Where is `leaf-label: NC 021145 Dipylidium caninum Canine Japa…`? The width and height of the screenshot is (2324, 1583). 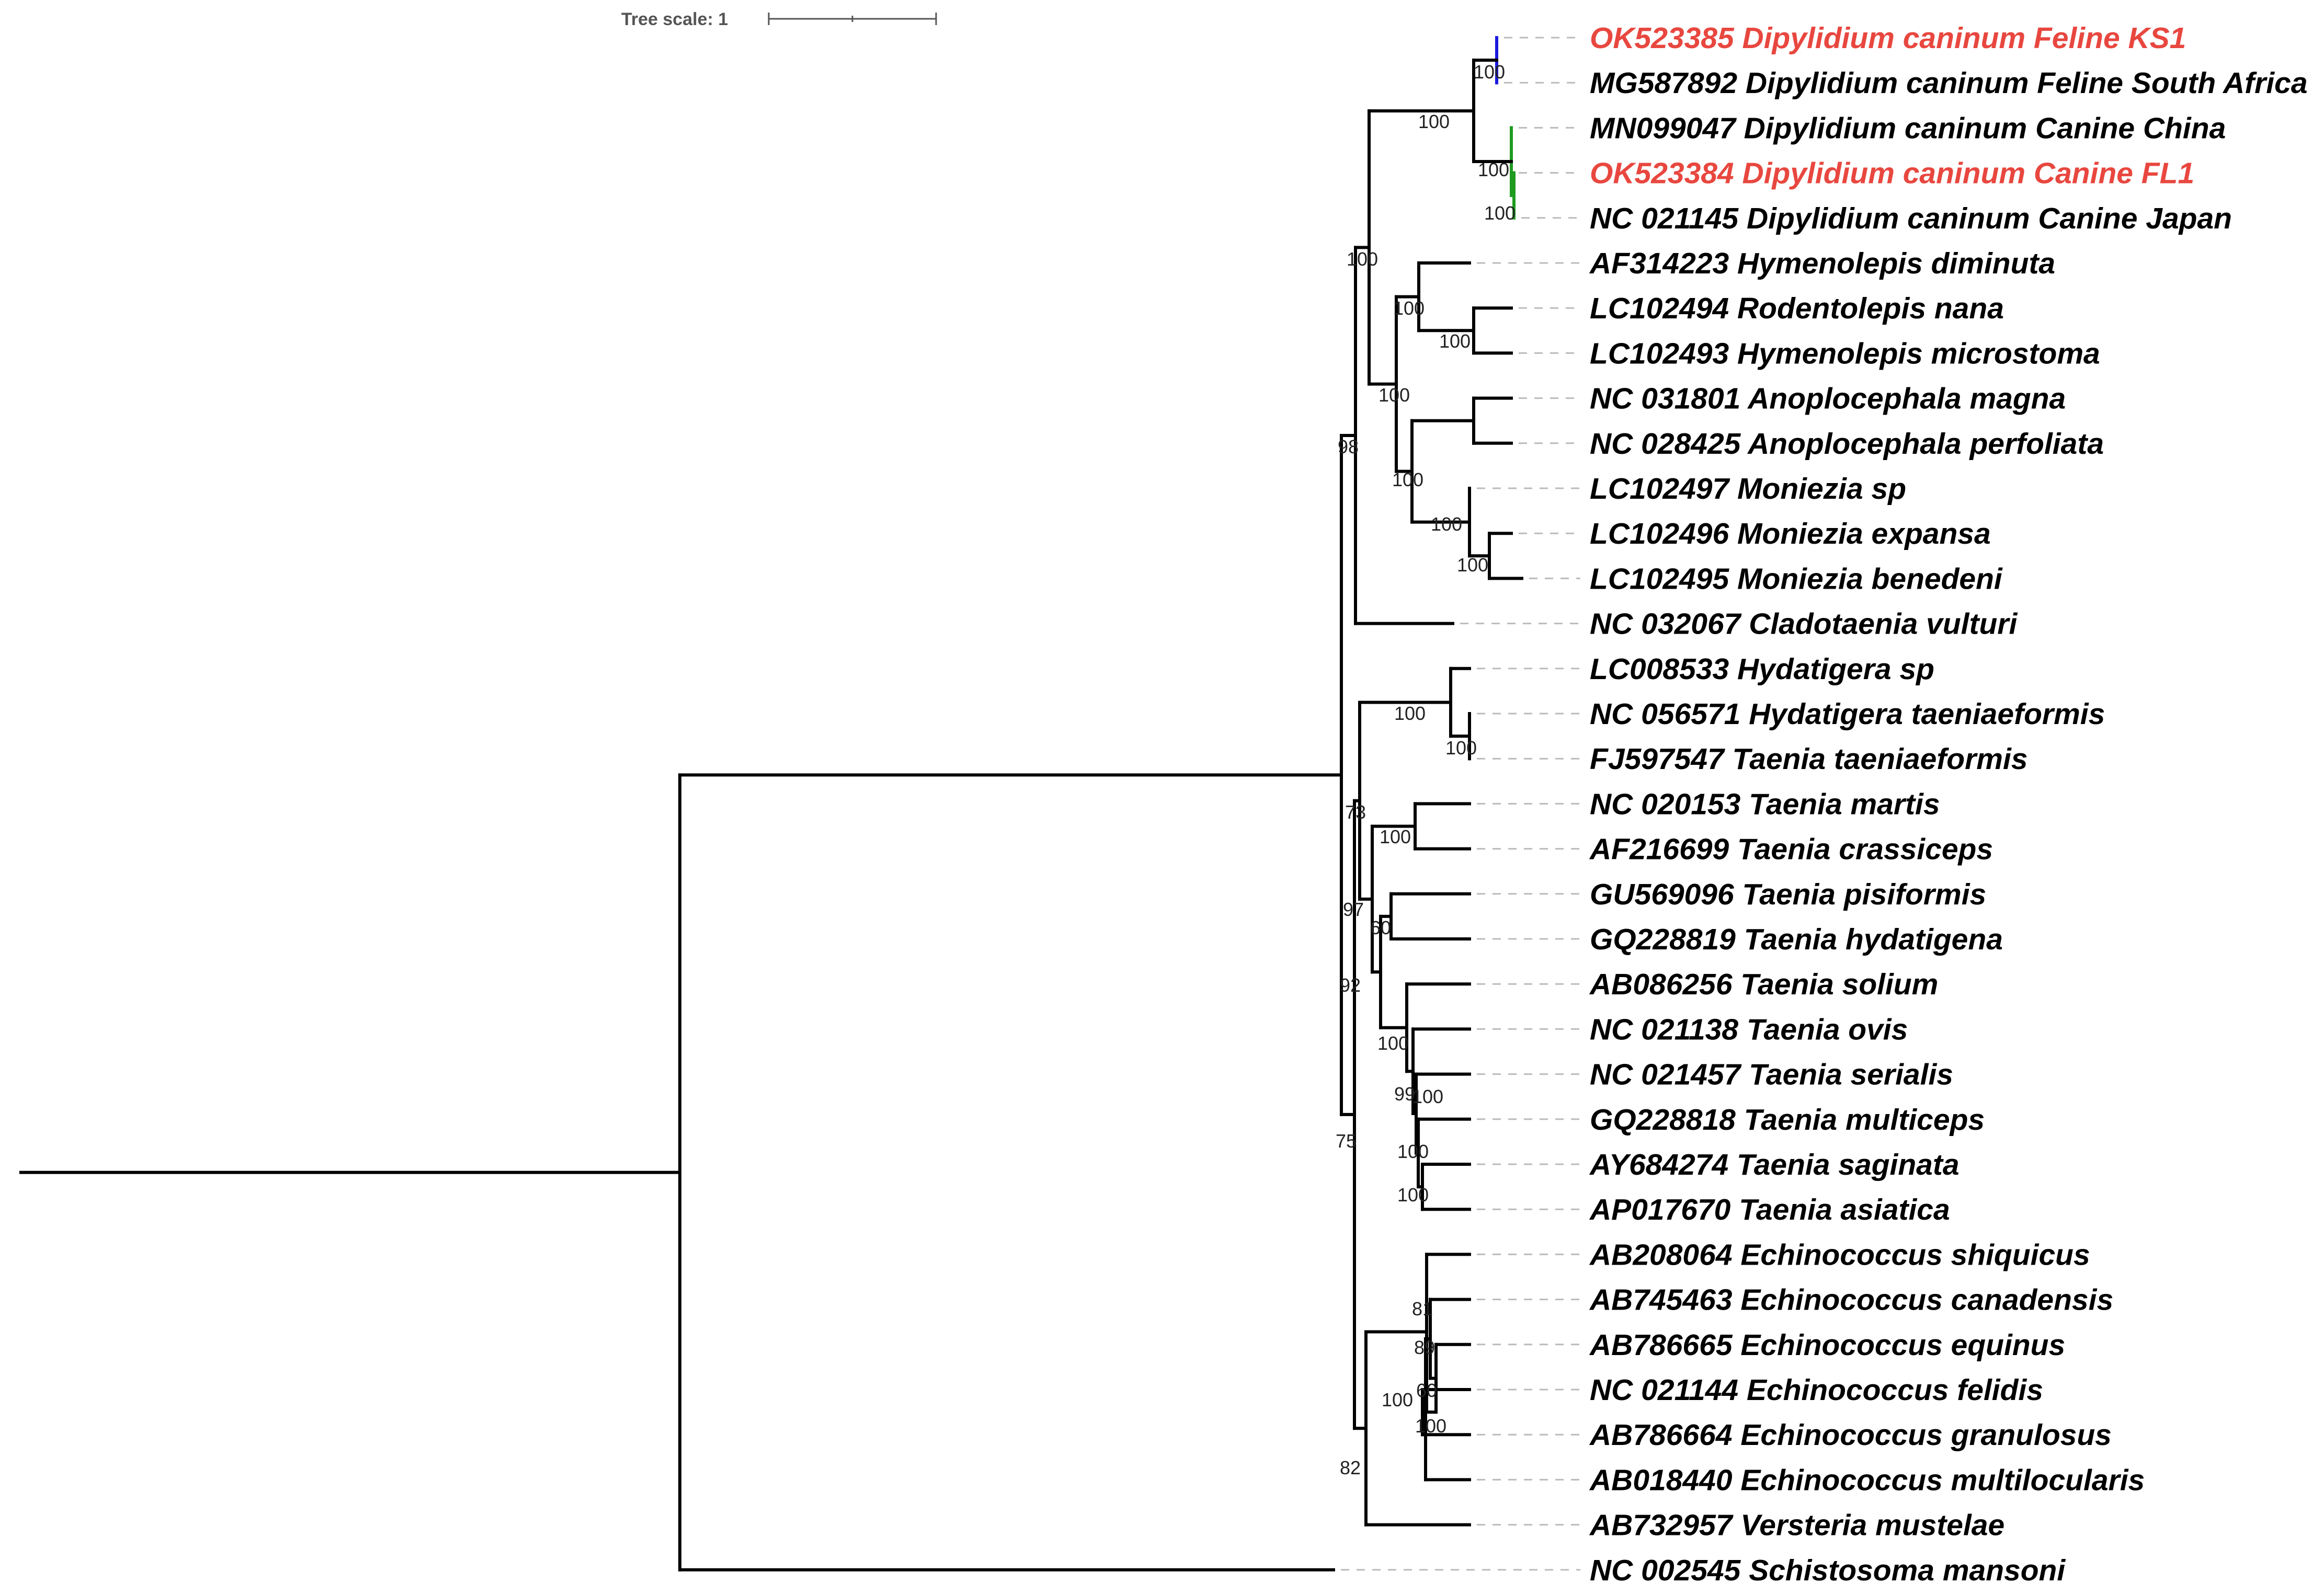
leaf-label: NC 021145 Dipylidium caninum Canine Japa… is located at coordinates (1911, 219).